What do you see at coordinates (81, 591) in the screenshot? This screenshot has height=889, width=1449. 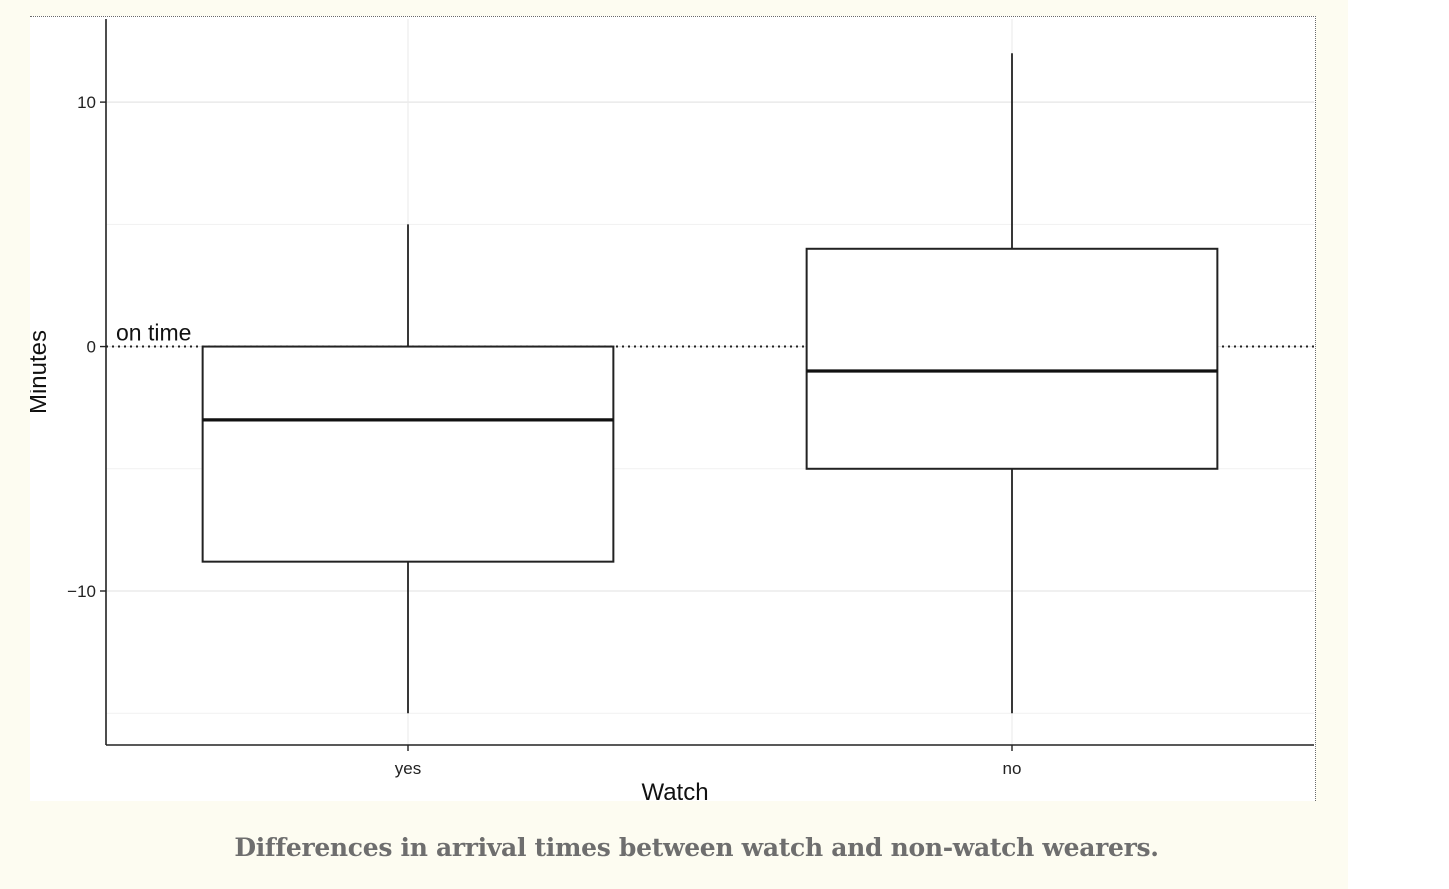 I see `y-tick-label: −10` at bounding box center [81, 591].